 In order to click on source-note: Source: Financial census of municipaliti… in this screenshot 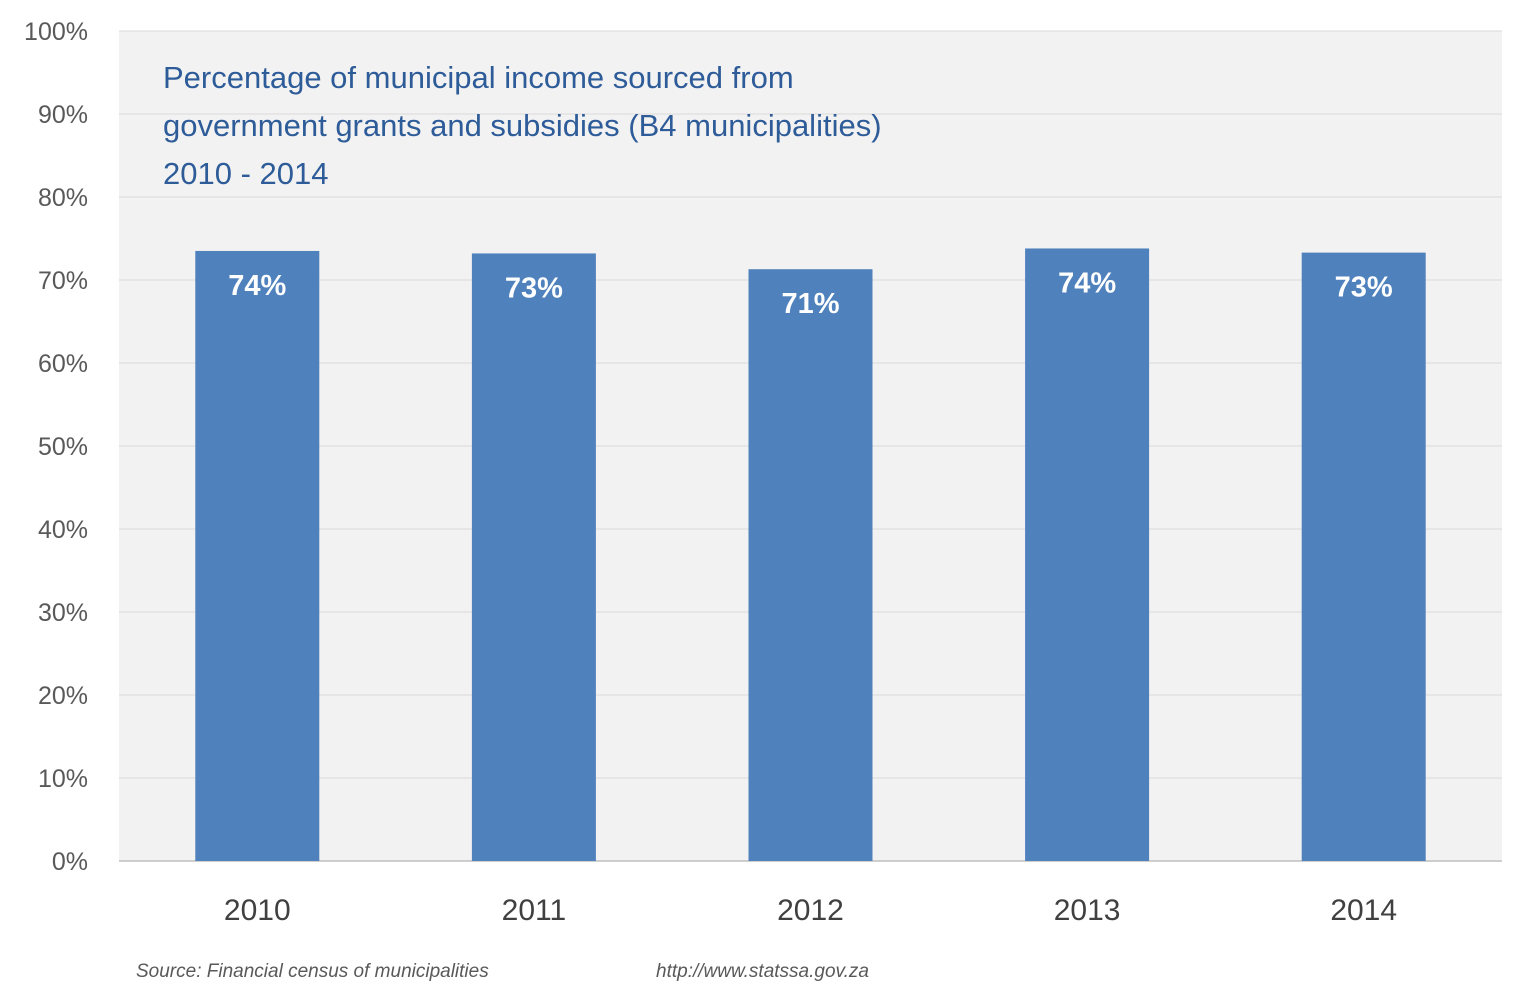, I will do `click(312, 971)`.